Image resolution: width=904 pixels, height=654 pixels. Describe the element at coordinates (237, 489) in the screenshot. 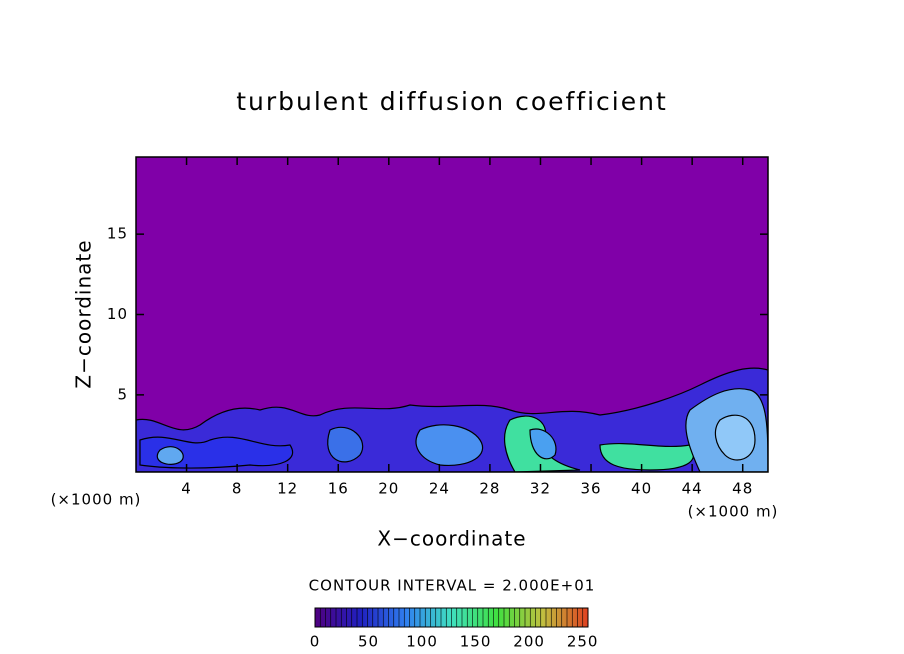

I see `x-tick-label: 8` at that location.